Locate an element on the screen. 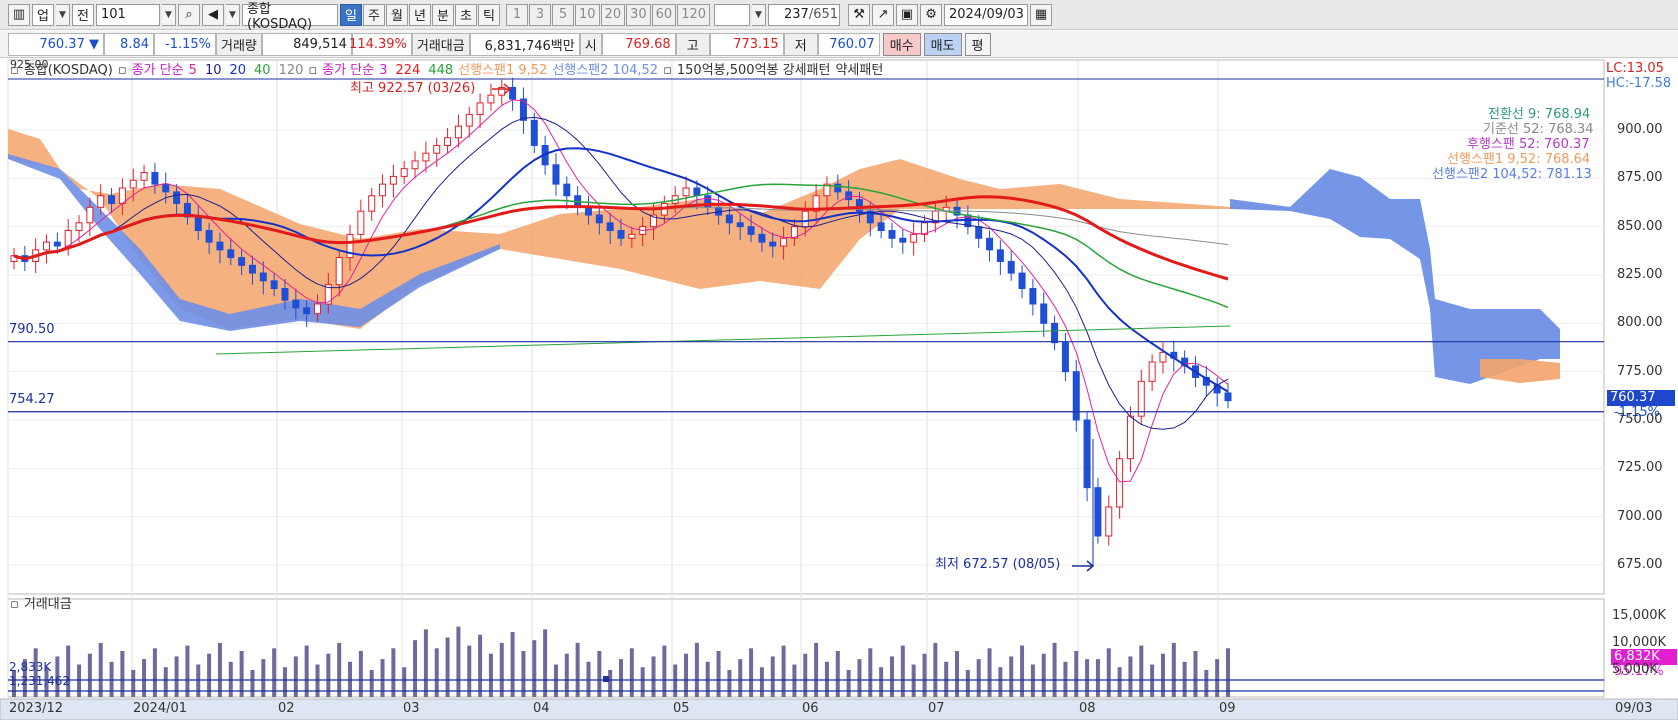  period-tab-4: 분 is located at coordinates (443, 14).